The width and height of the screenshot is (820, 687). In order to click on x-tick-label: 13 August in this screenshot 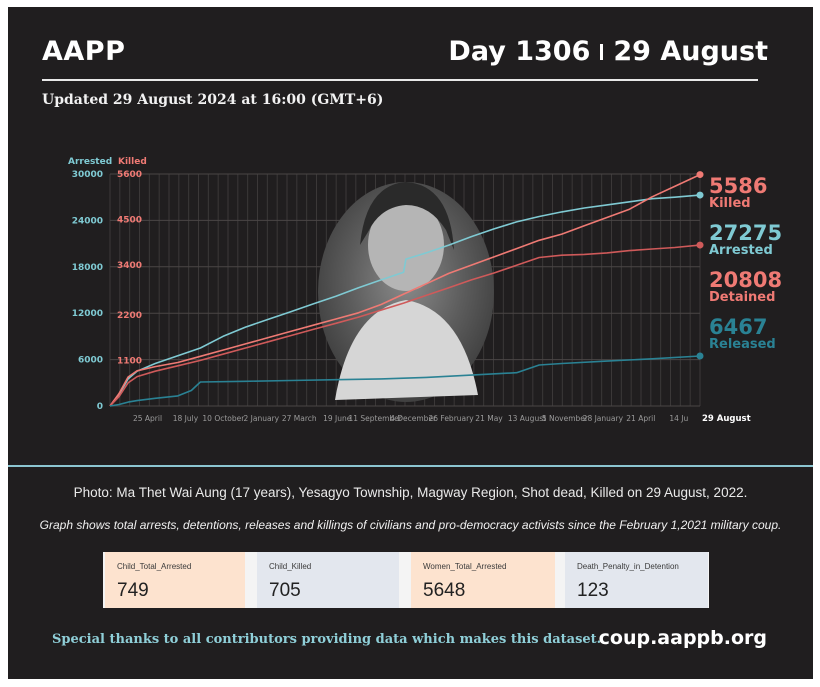, I will do `click(527, 418)`.